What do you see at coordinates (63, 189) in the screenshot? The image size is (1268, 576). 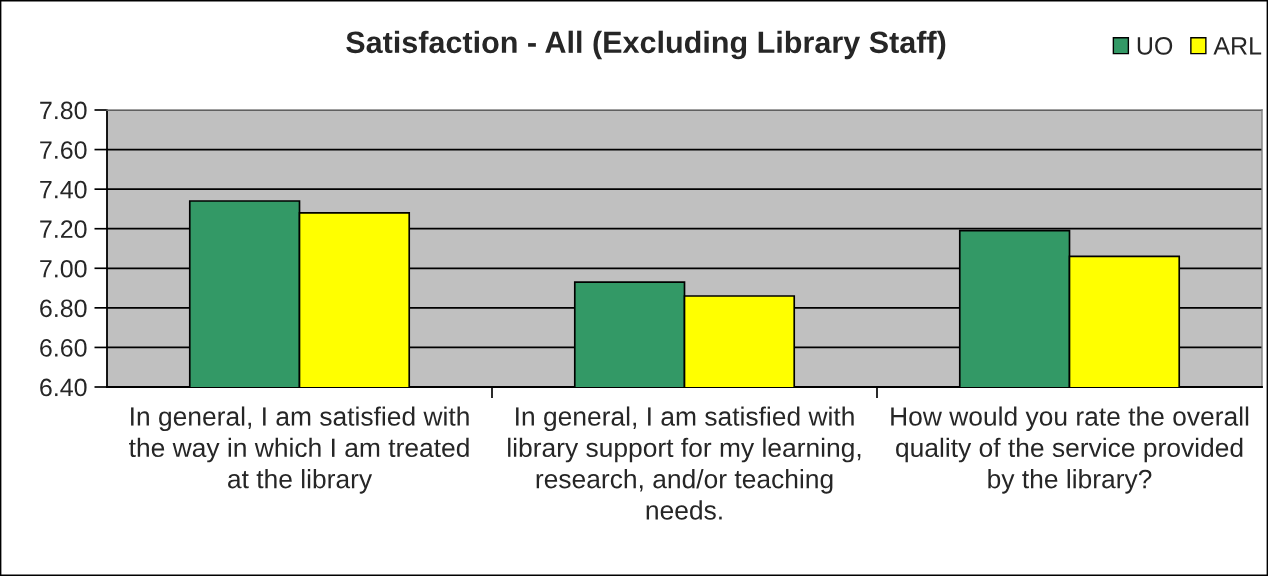 I see `y-tick-label: 7.40` at bounding box center [63, 189].